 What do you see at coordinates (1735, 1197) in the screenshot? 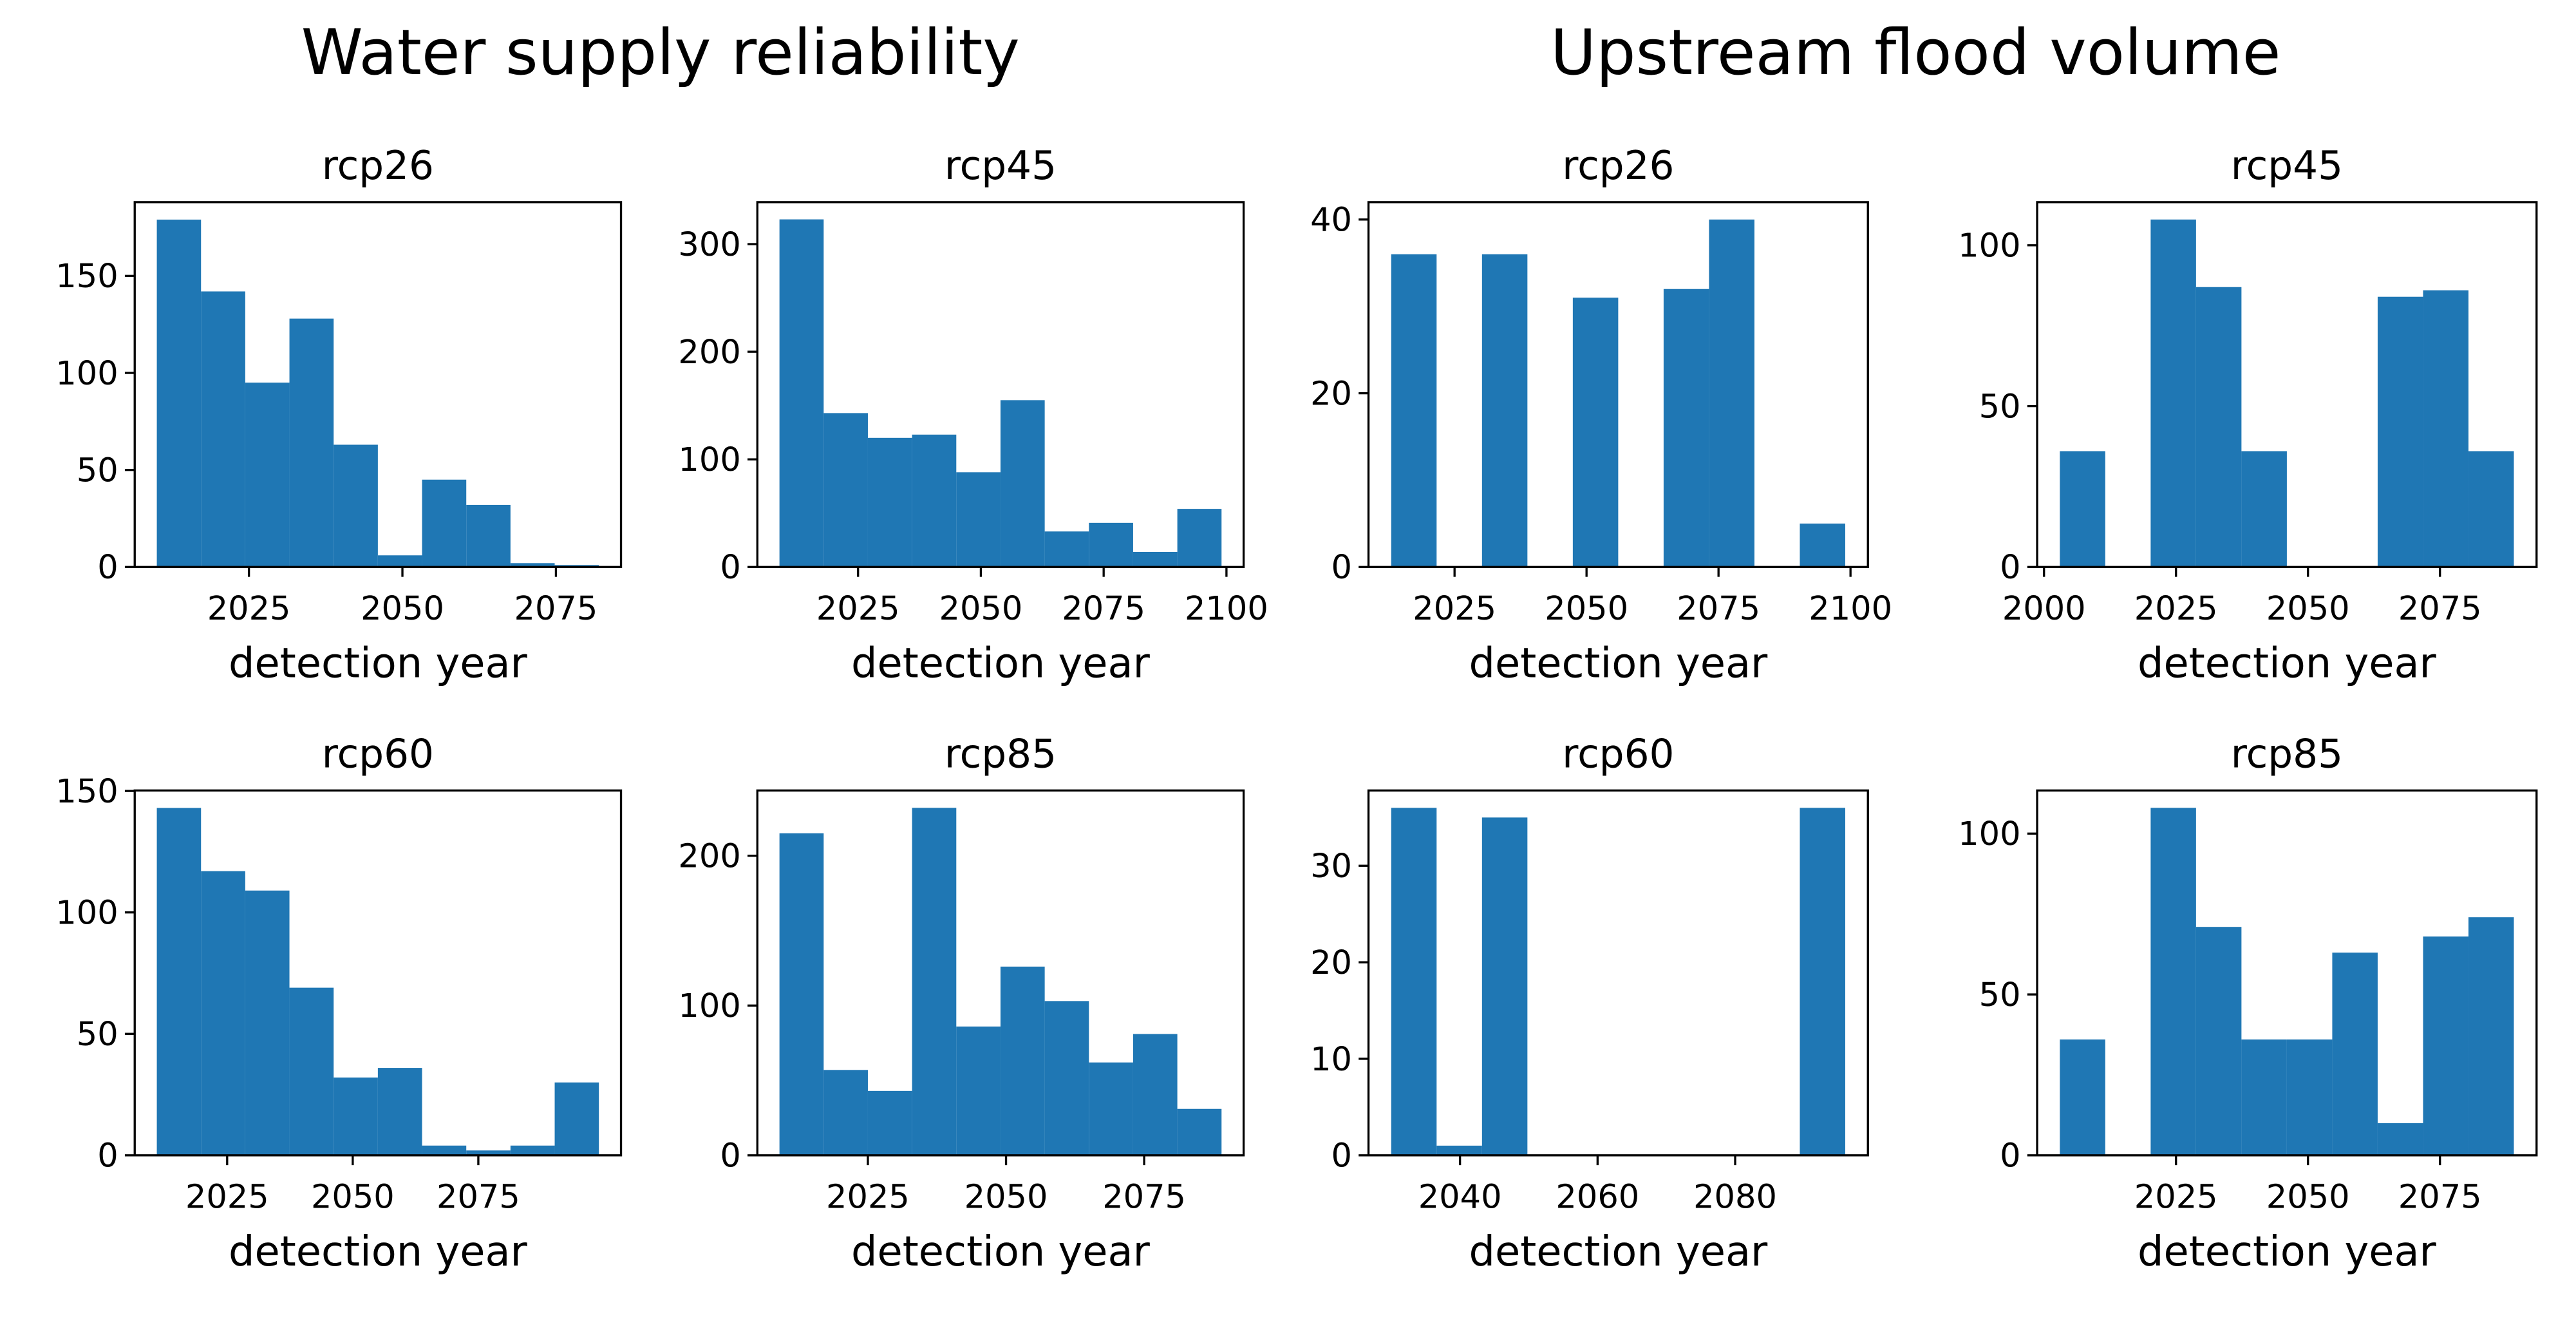
I see `x-tick-label: 2080` at bounding box center [1735, 1197].